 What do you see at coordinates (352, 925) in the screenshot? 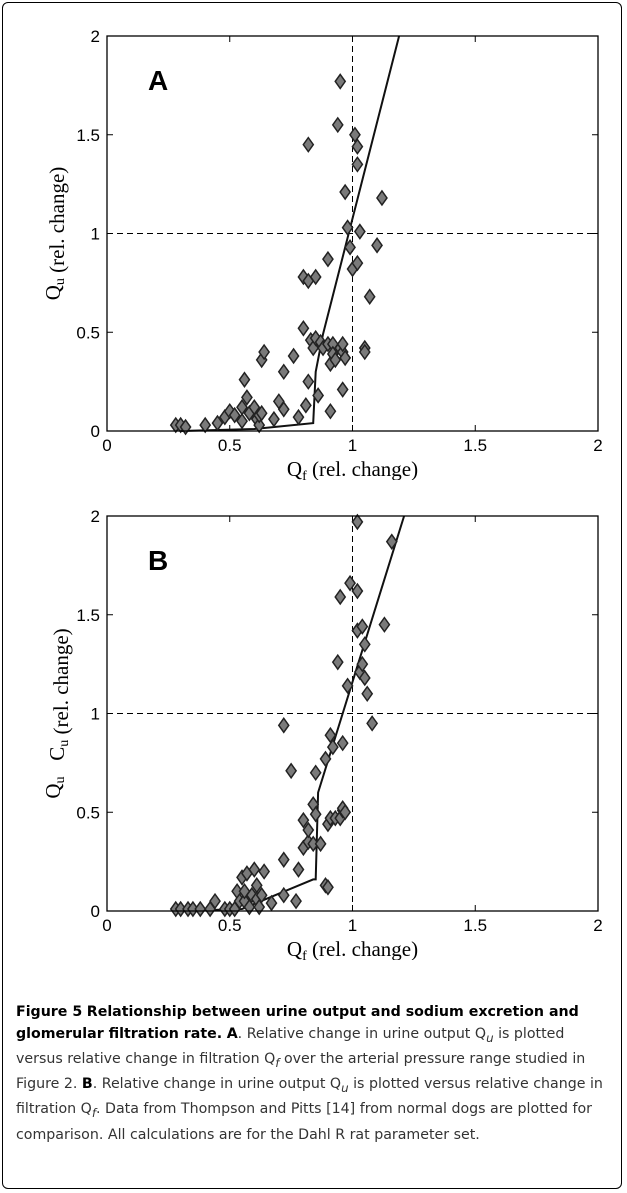
I see `x-tick-label: 1` at bounding box center [352, 925].